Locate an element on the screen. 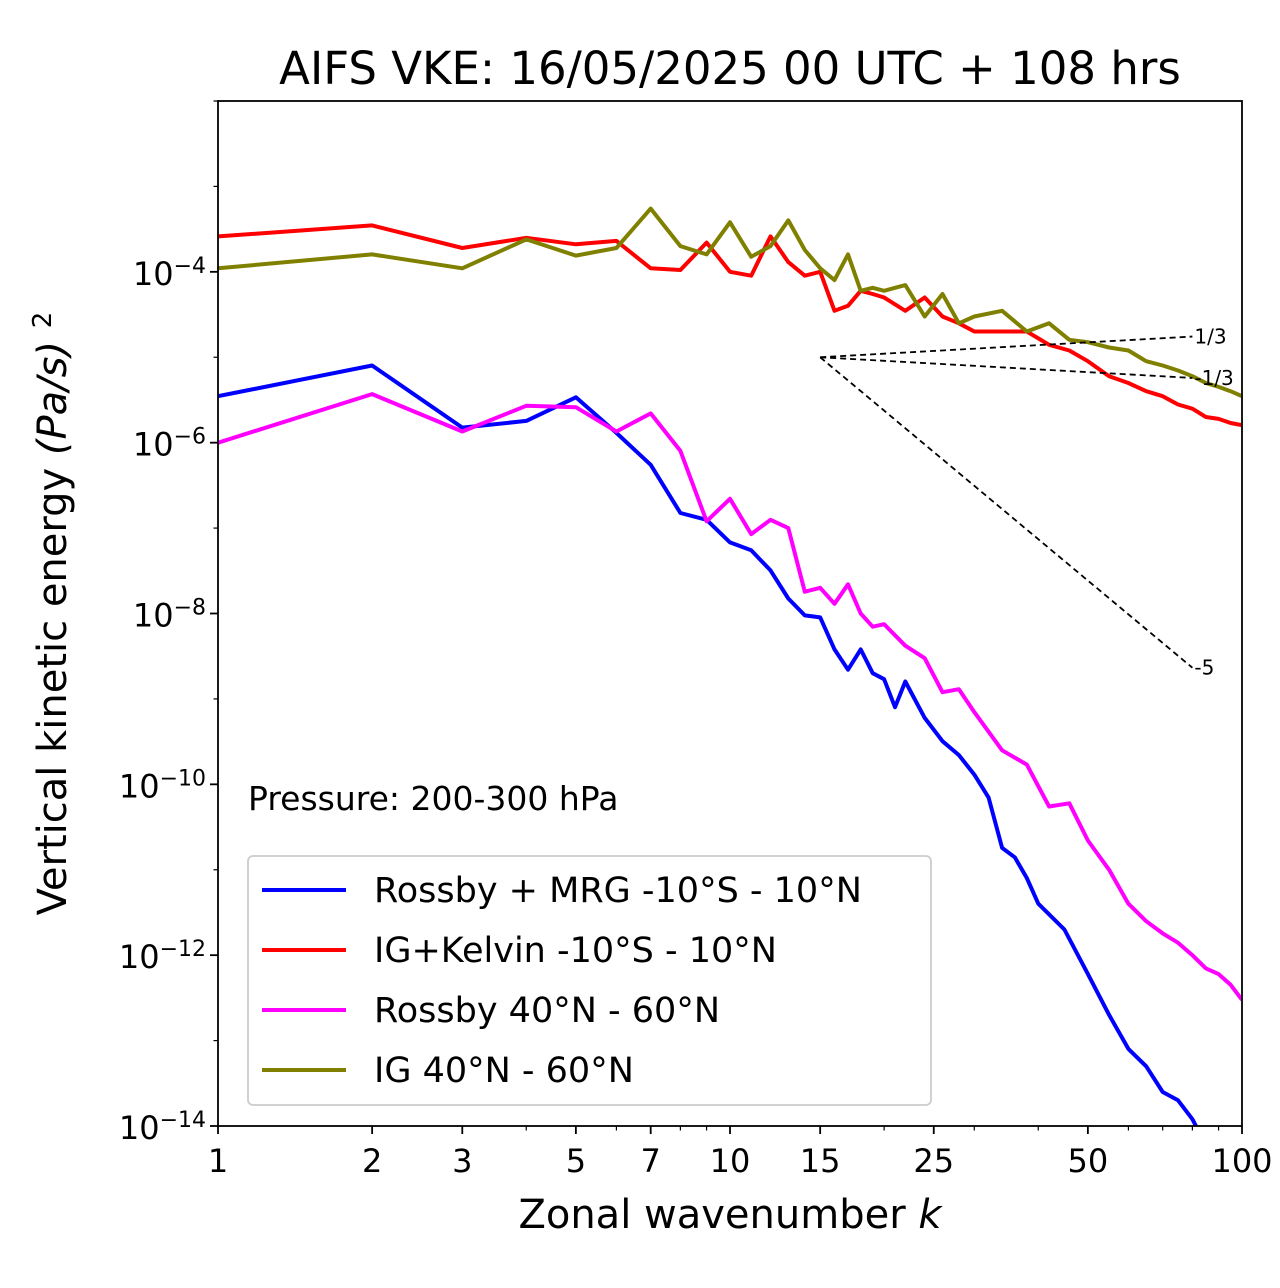 Image resolution: width=1280 pixels, height=1288 pixels. x-tick-label: 1 is located at coordinates (218, 1161).